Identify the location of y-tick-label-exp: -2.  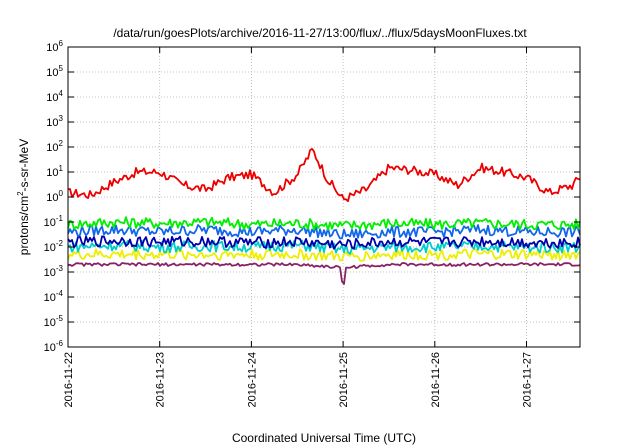
(60, 243).